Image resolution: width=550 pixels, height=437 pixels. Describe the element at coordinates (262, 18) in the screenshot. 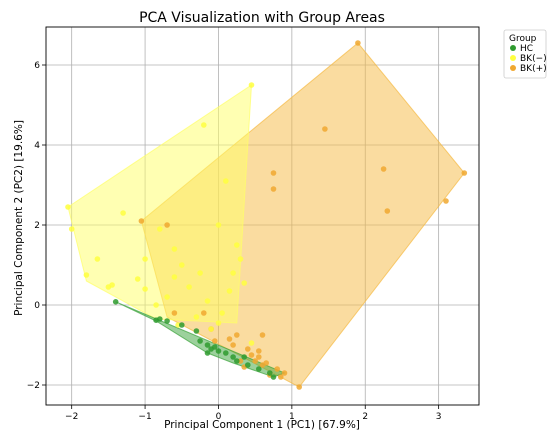

I see `chart-title: PCA Visualization with Group Areas` at that location.